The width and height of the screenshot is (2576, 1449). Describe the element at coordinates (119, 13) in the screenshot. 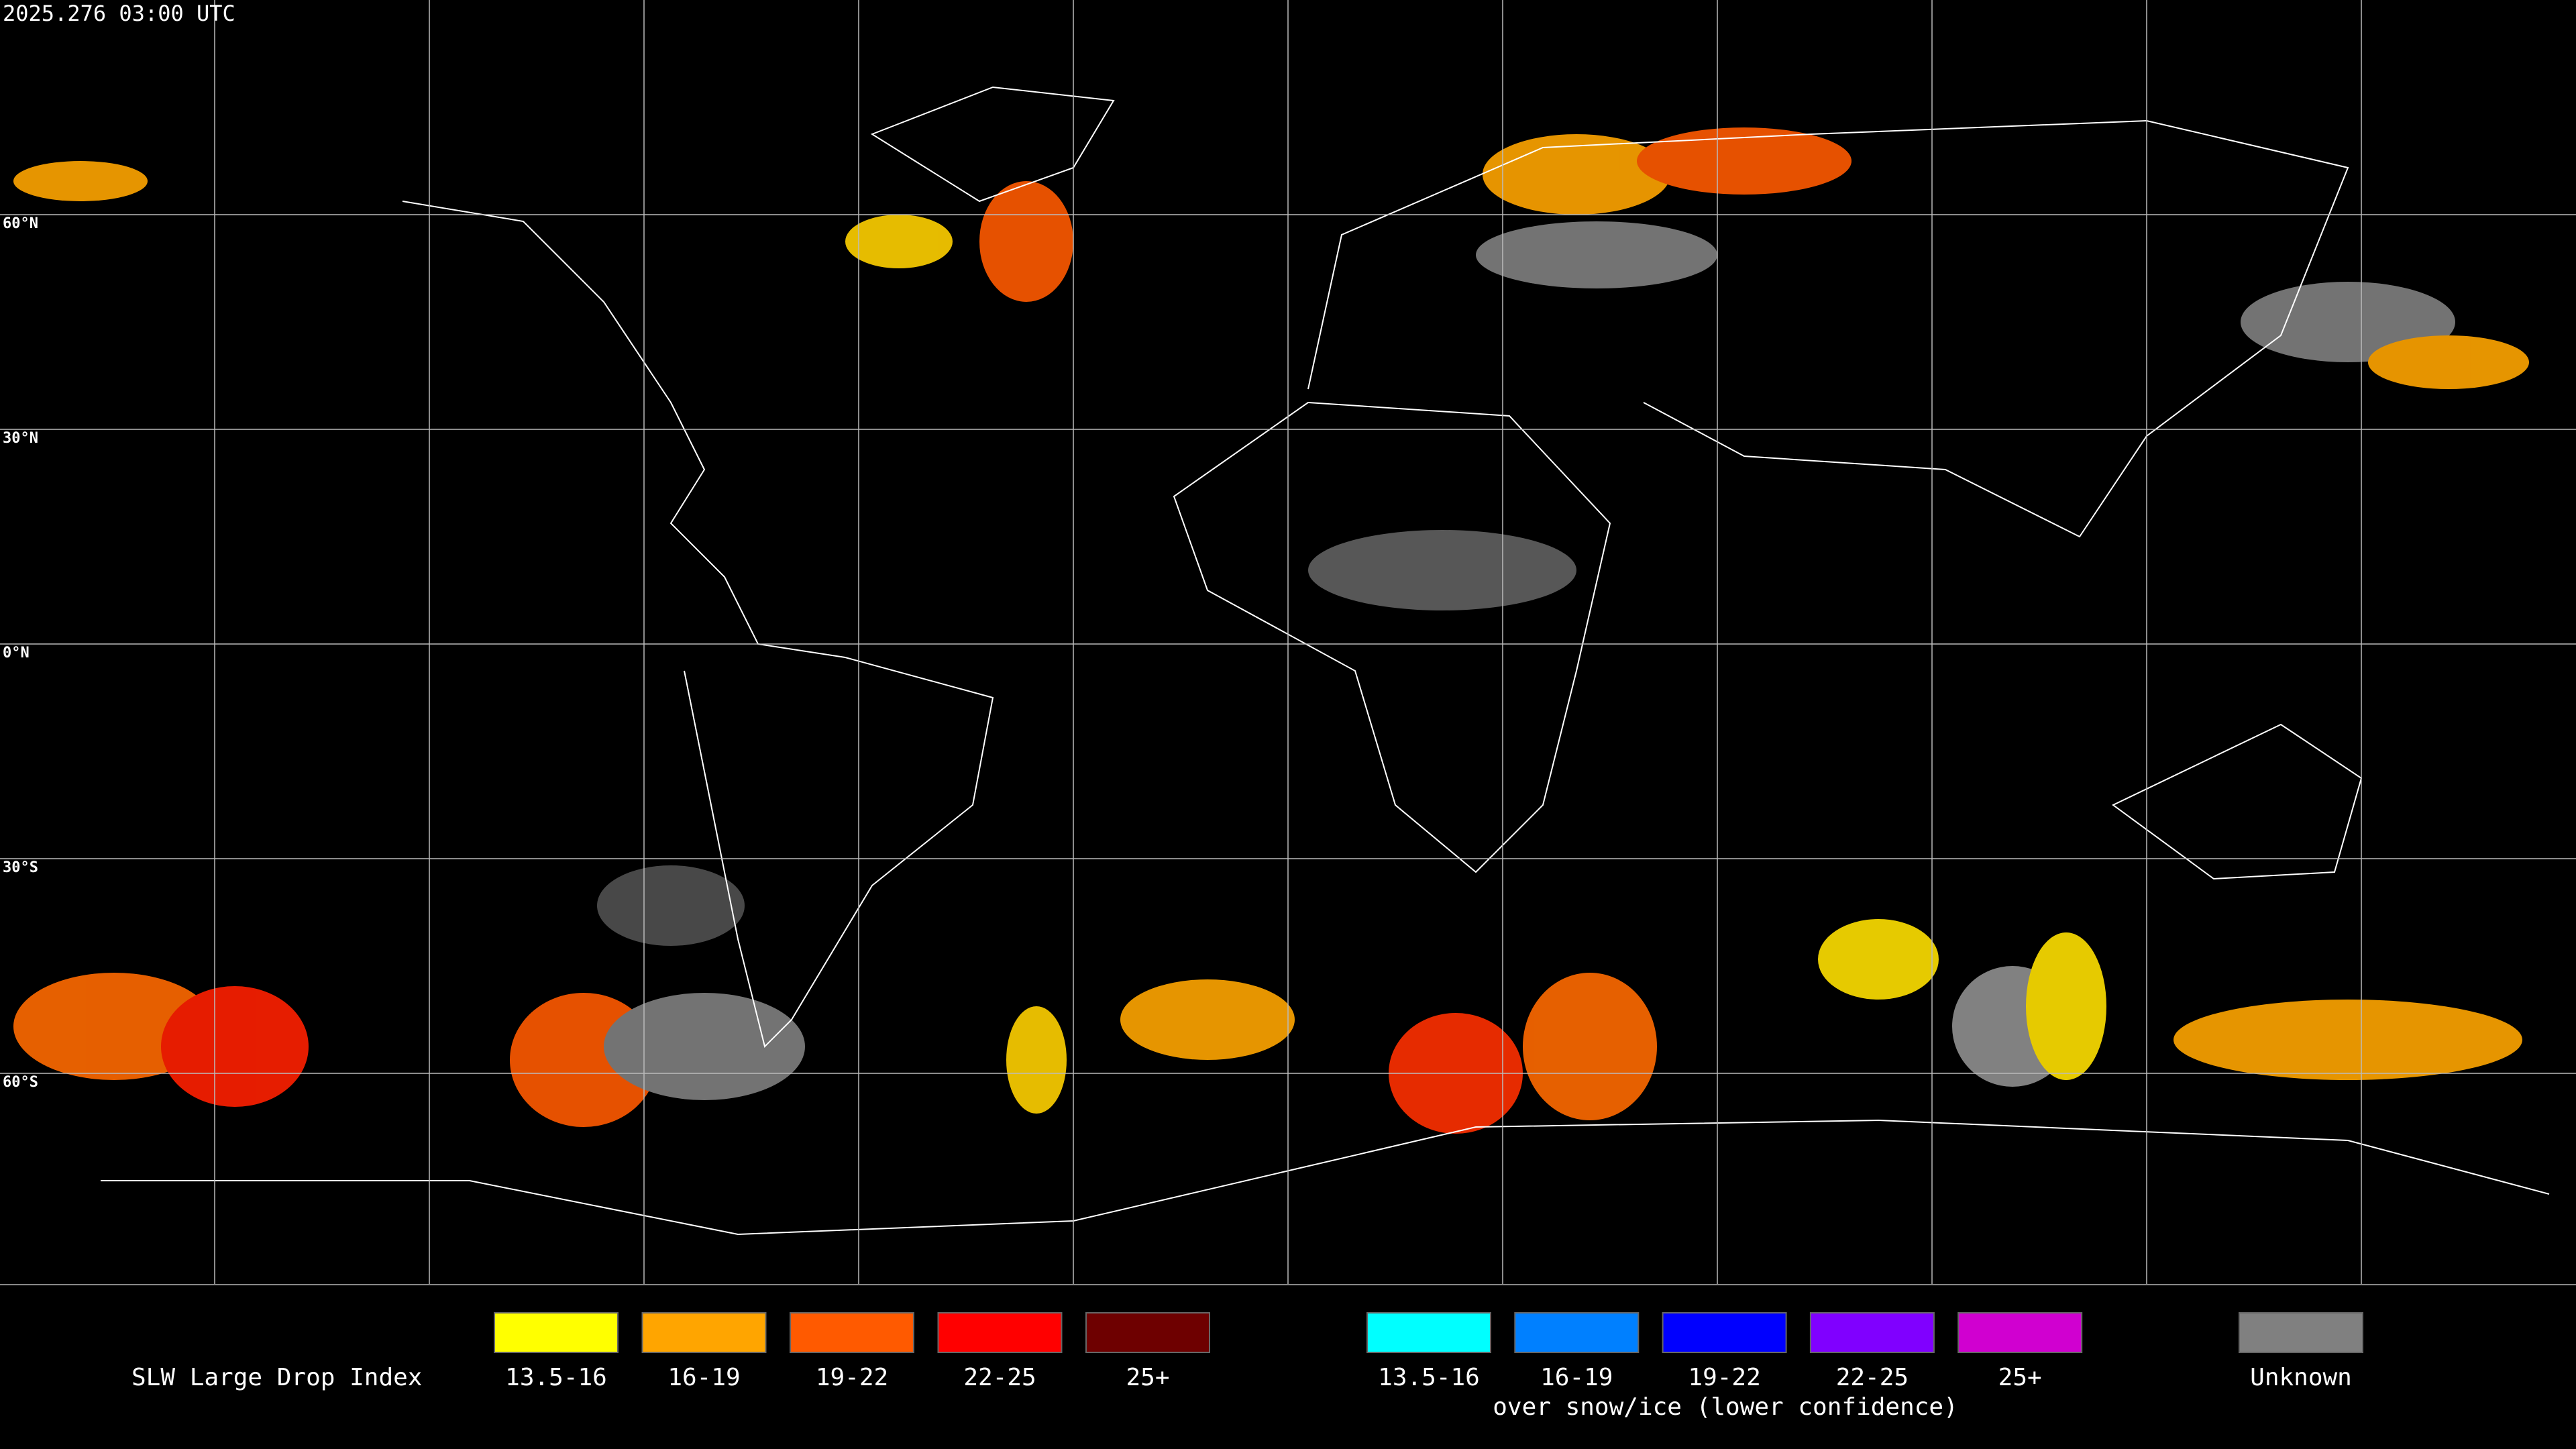

I see `timestamp: 2025.276 03:00 UTC` at that location.